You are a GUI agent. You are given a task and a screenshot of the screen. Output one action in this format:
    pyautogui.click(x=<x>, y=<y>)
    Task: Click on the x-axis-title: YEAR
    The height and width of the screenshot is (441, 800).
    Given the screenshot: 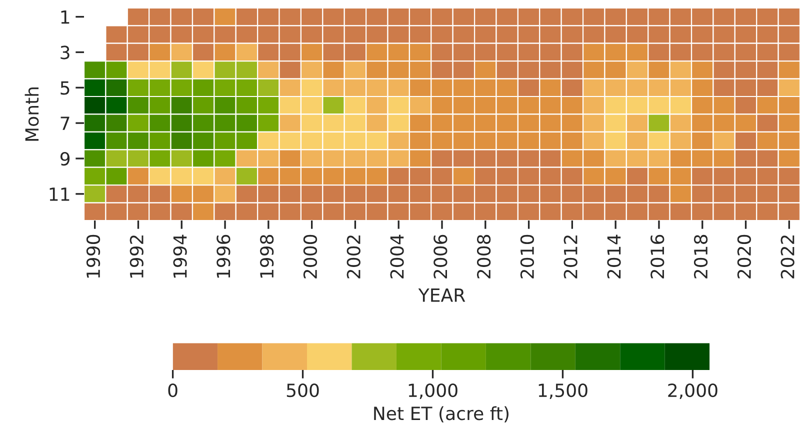 What is the action you would take?
    pyautogui.click(x=442, y=295)
    